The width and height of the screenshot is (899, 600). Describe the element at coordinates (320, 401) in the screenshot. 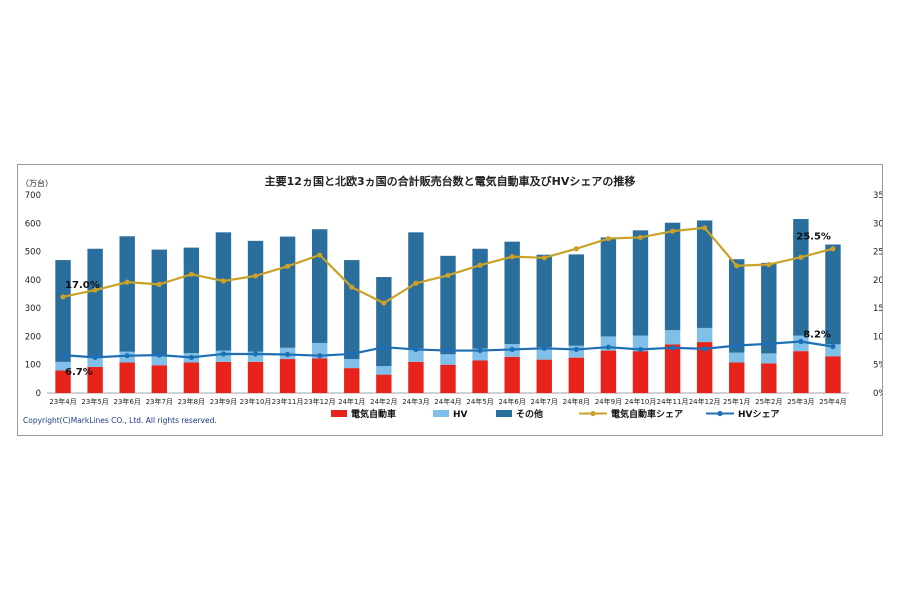

I see `x-tick-label: 23年12月` at that location.